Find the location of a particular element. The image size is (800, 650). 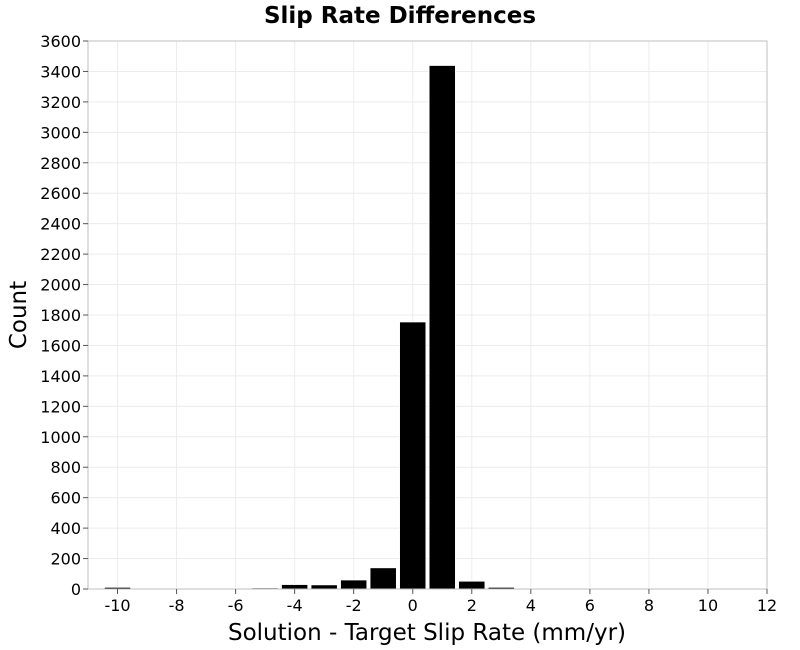

y-tick-label: 600 is located at coordinates (65, 498).